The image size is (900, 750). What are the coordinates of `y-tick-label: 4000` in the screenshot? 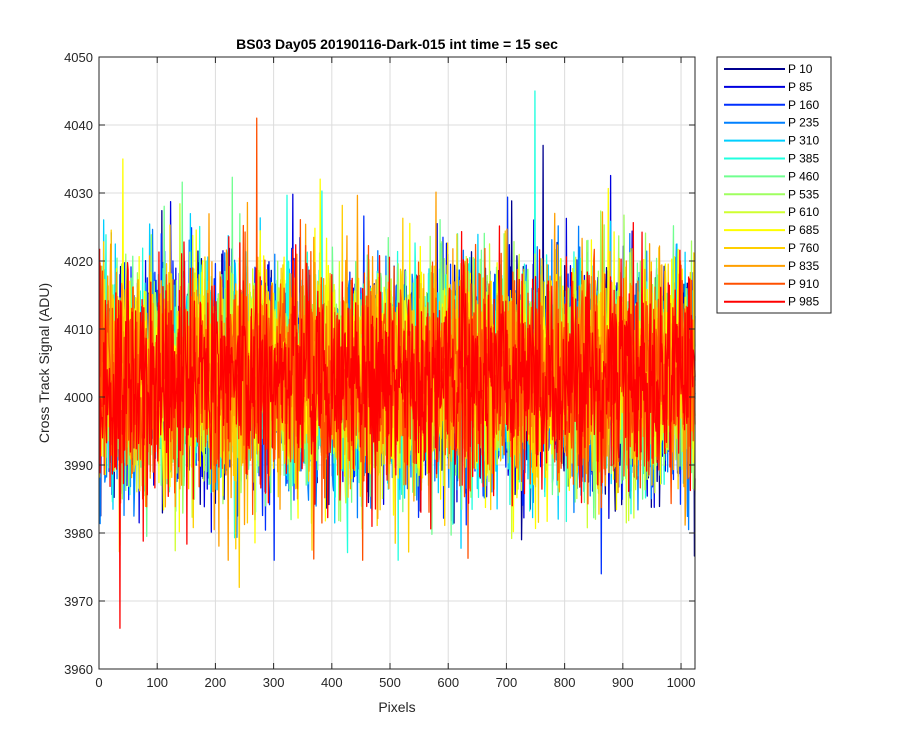 It's located at (78, 397).